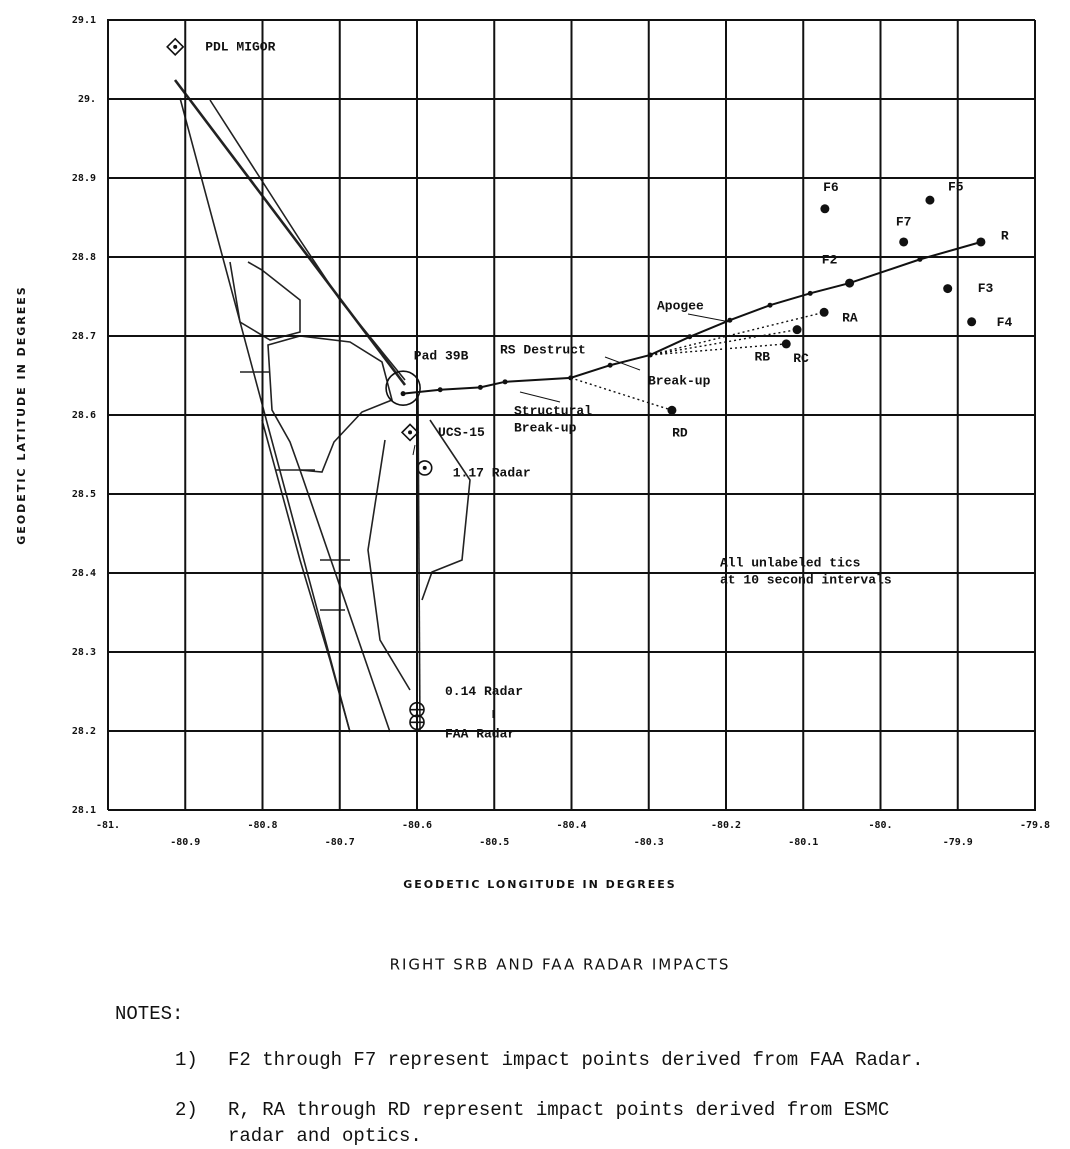 The width and height of the screenshot is (1070, 1149). I want to click on x-tick-label: -80.2, so click(726, 825).